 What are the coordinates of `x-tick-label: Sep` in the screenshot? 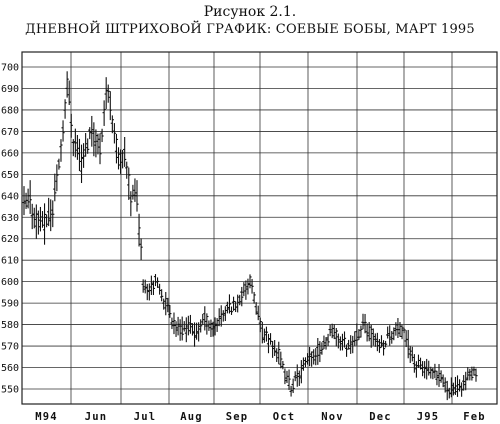 It's located at (237, 417).